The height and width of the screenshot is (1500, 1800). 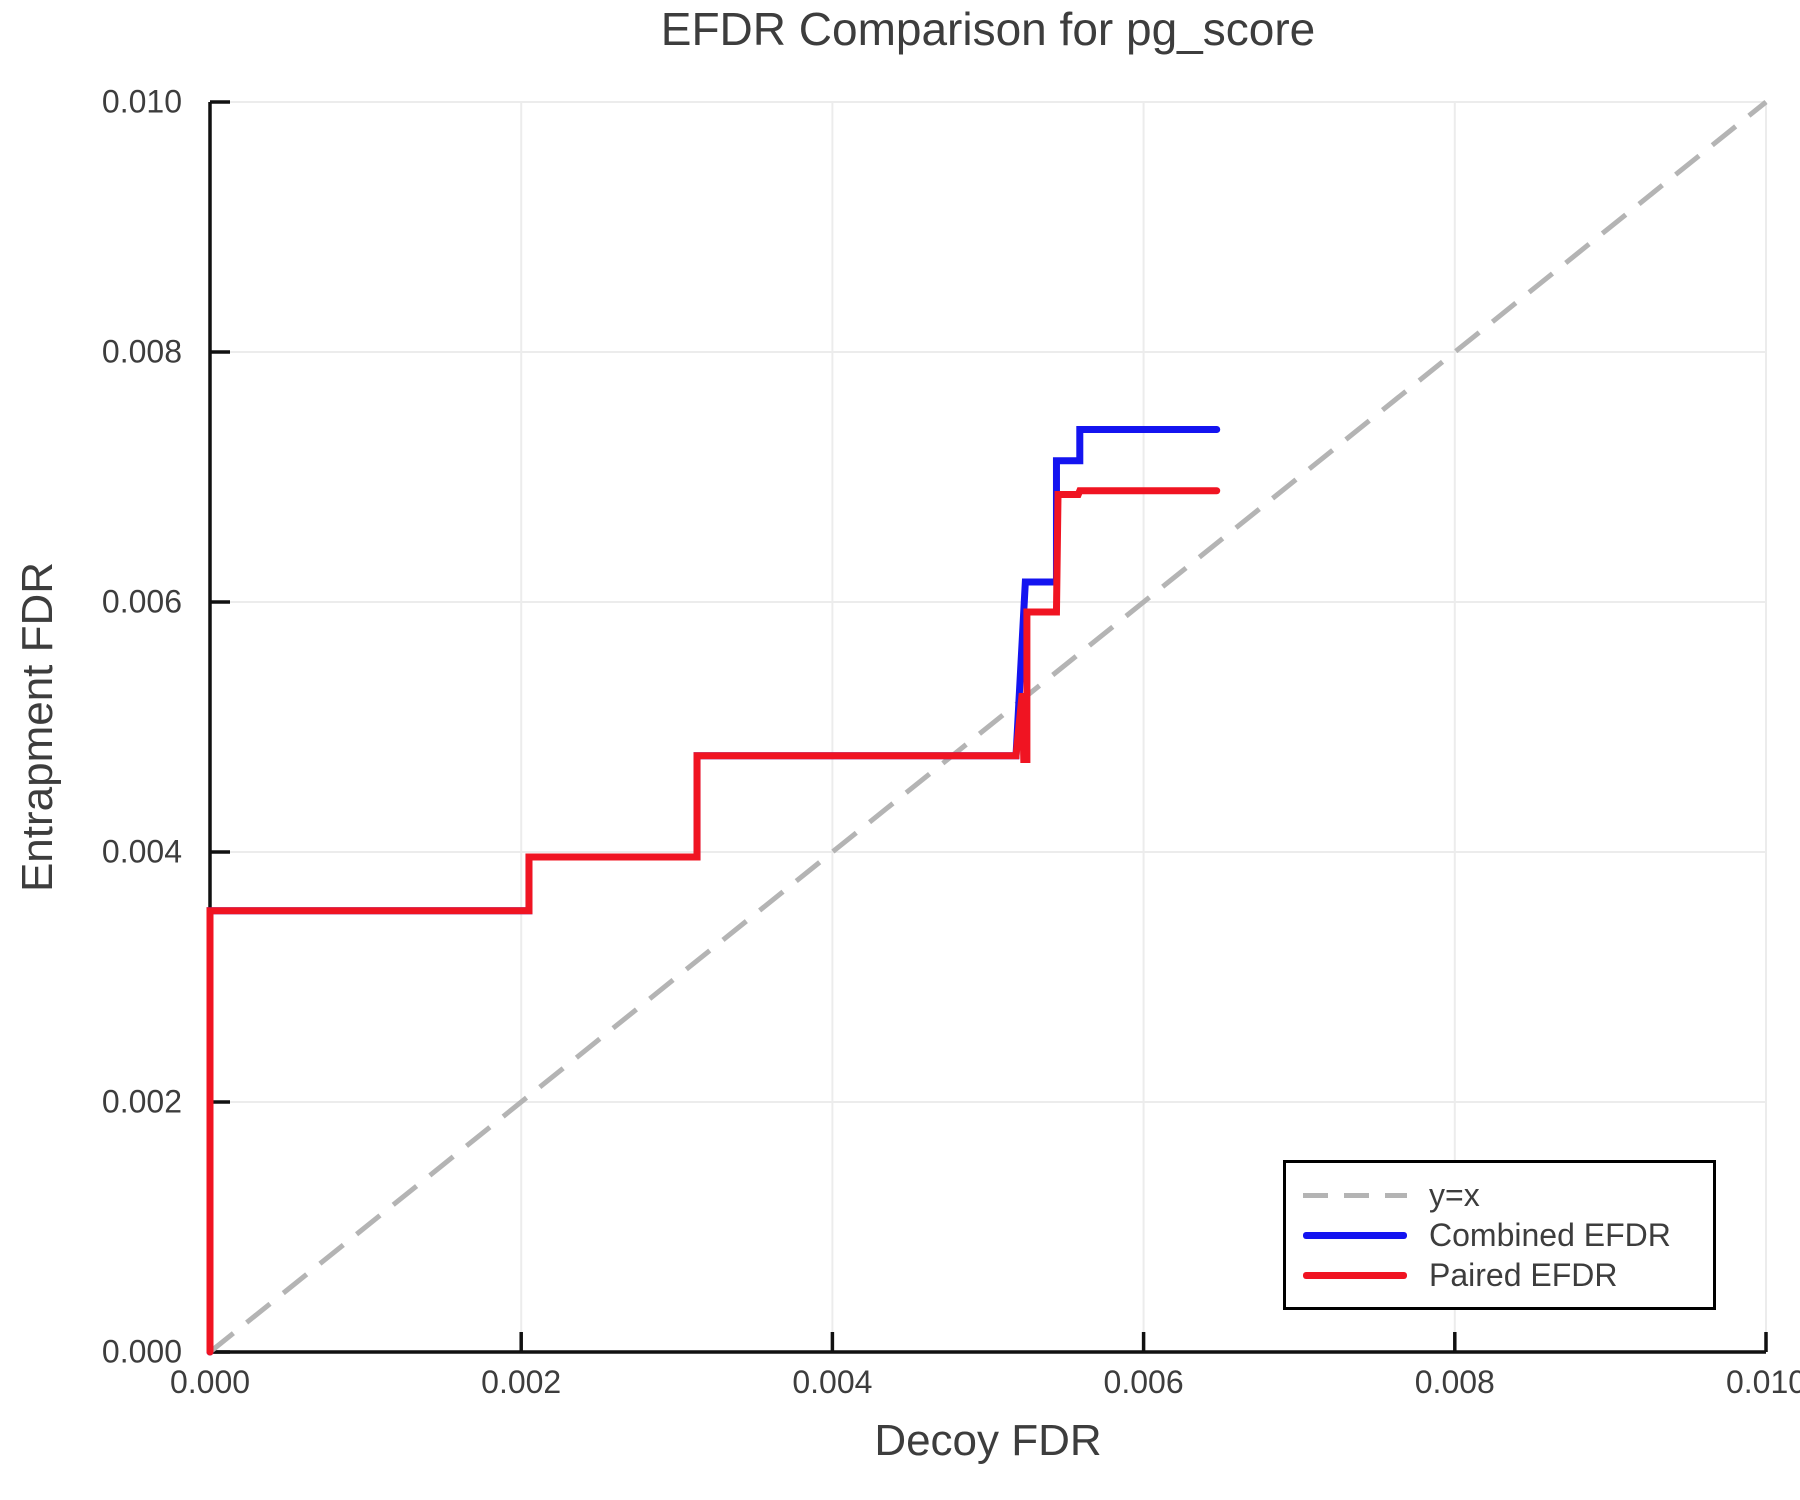 I want to click on y-tick-label: 0.008, so click(x=141, y=351).